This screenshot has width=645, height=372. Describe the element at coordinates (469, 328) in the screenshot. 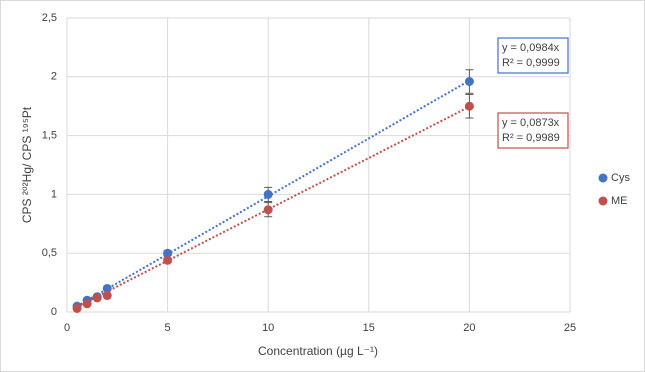

I see `x-tick-label: 20` at that location.